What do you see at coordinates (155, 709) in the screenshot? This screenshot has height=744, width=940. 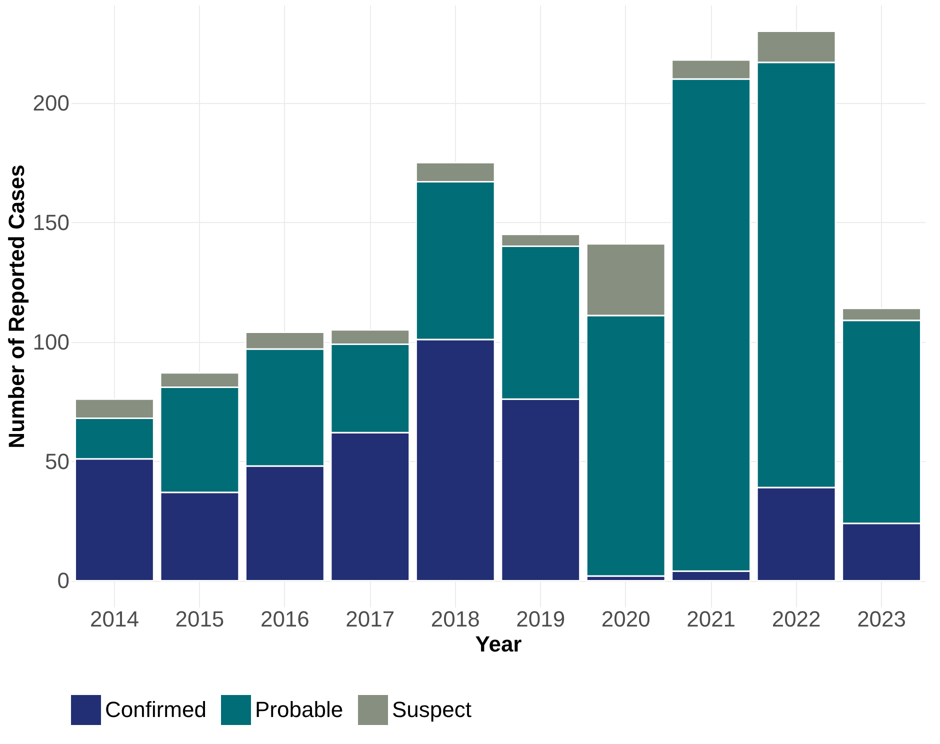 I see `legend-label: Confirmed` at bounding box center [155, 709].